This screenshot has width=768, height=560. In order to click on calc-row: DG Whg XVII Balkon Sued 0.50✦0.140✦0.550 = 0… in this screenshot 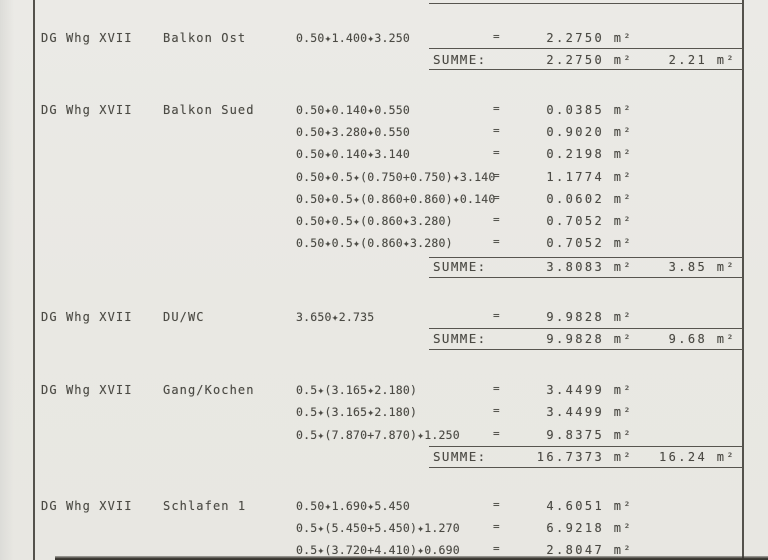, I will do `click(384, 109)`.